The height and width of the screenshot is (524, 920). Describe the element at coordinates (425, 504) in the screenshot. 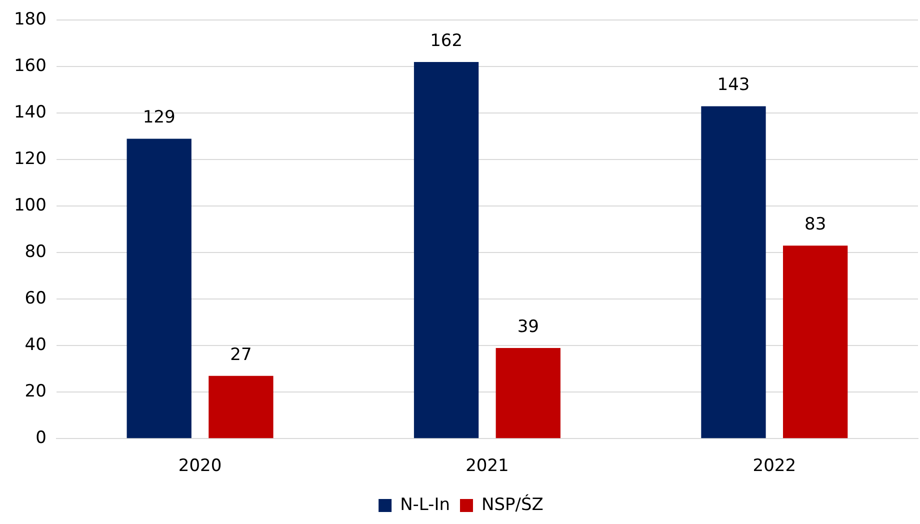

I see `legend-label: N-L-In` at that location.